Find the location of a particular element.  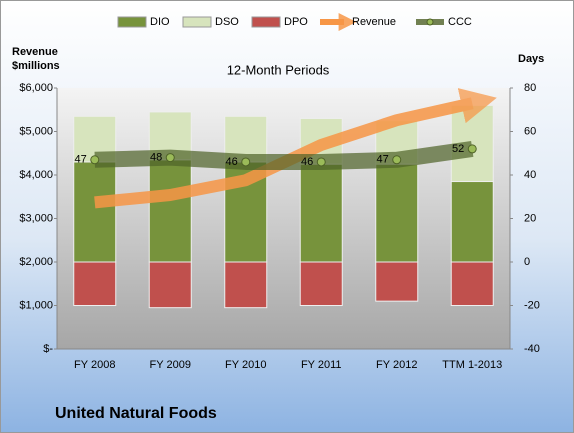

y2-tick-label: -20 is located at coordinates (532, 305).